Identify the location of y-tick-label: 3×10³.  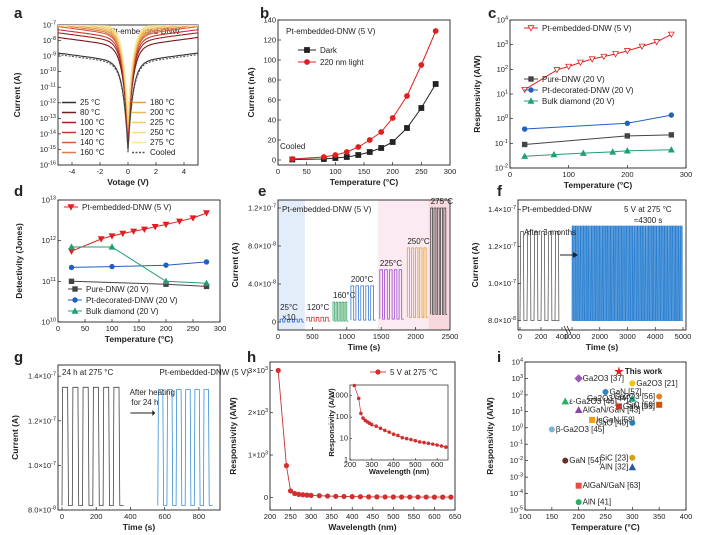
(258, 370).